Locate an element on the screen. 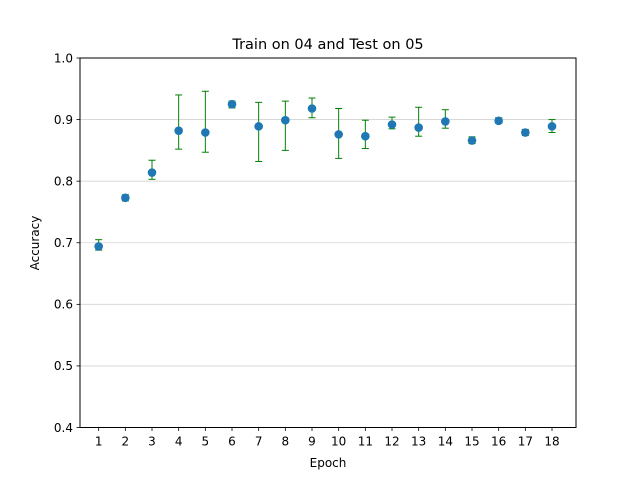 This screenshot has width=640, height=480. y-tick-label: 0.8 is located at coordinates (63, 181).